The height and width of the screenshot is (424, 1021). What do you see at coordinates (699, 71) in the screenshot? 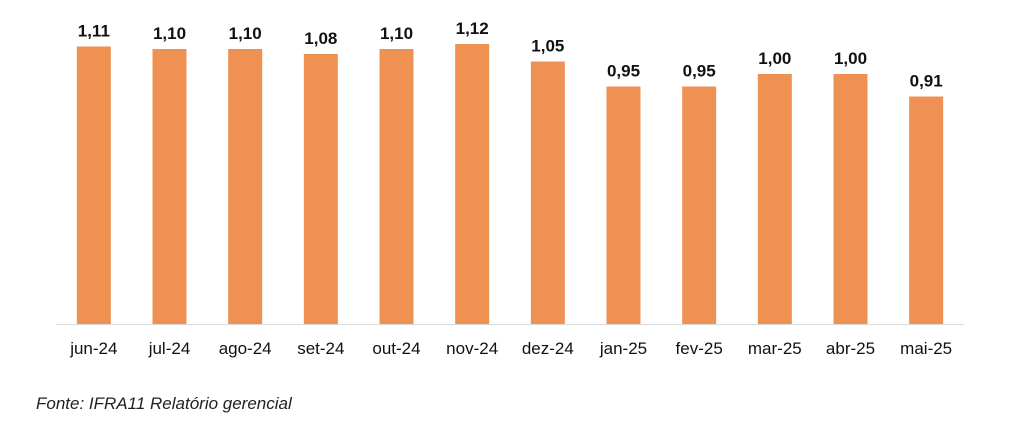
I see `value-label-fev-25: 0,95` at bounding box center [699, 71].